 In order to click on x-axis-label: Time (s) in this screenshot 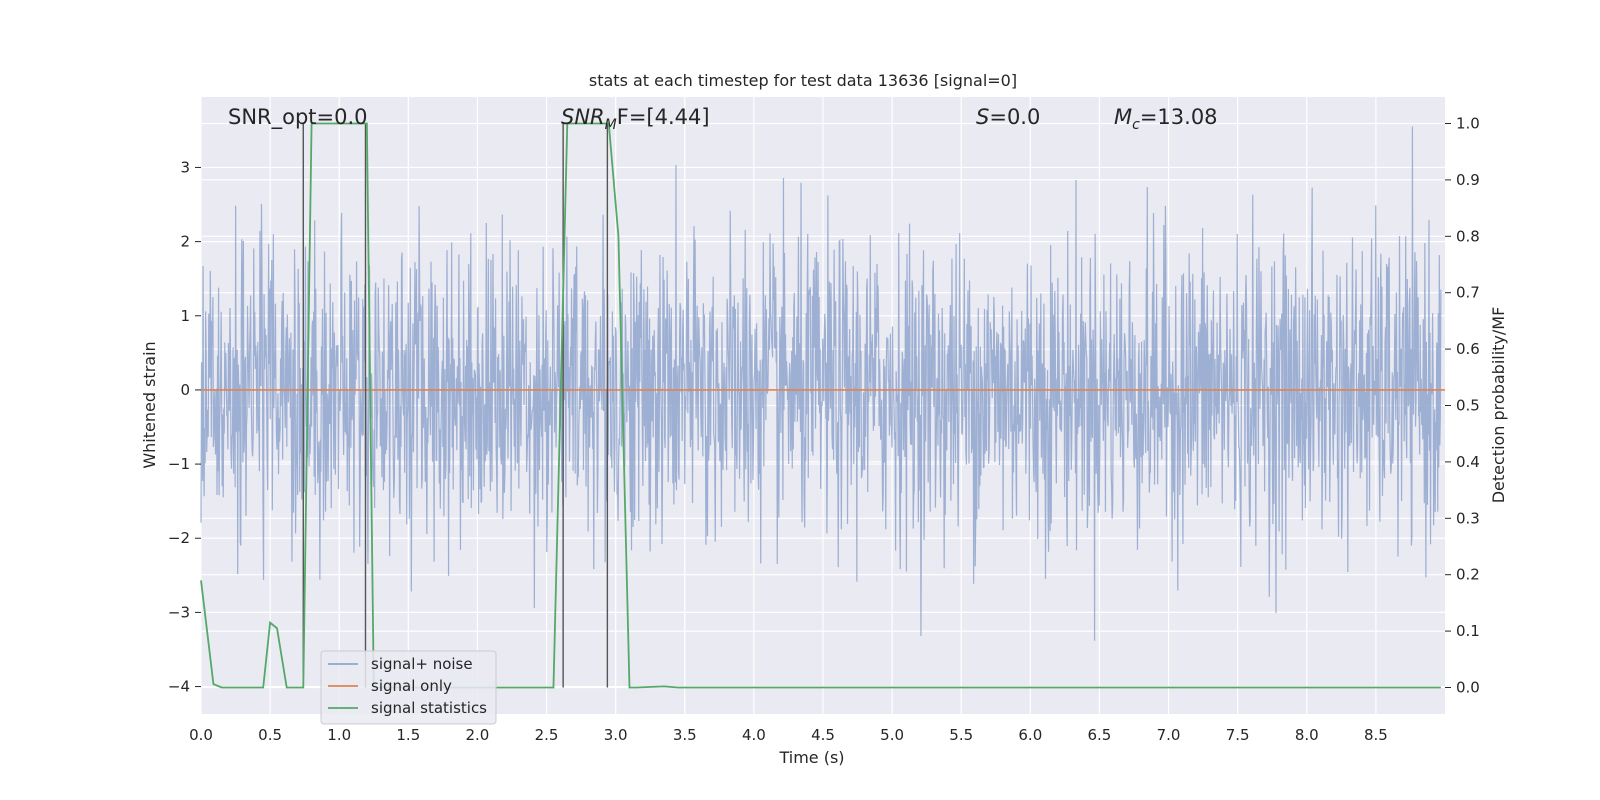, I will do `click(811, 757)`.